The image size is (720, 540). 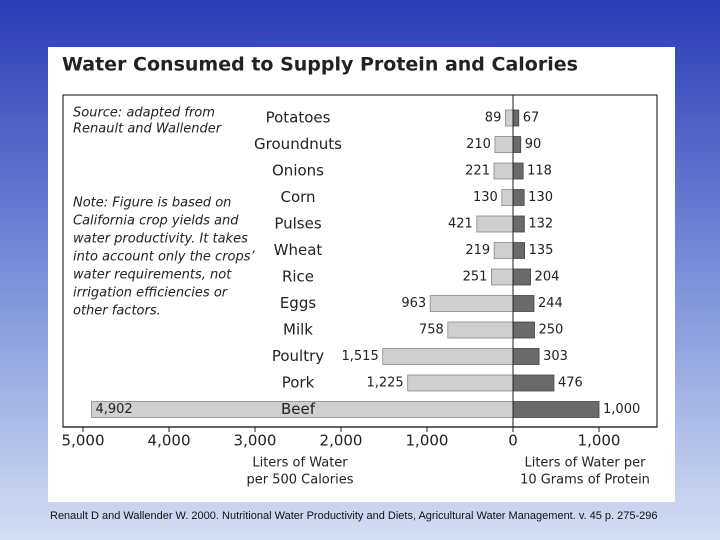 I want to click on category-label: Onions, so click(x=298, y=171).